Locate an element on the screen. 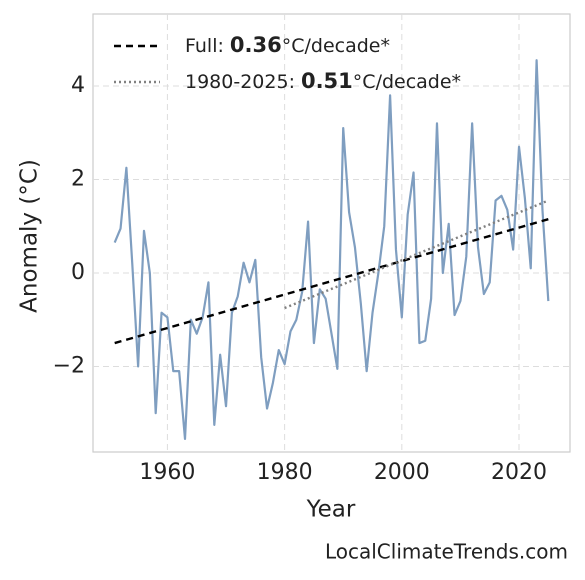  footer: LocalClimateTrends.com is located at coordinates (446, 552).